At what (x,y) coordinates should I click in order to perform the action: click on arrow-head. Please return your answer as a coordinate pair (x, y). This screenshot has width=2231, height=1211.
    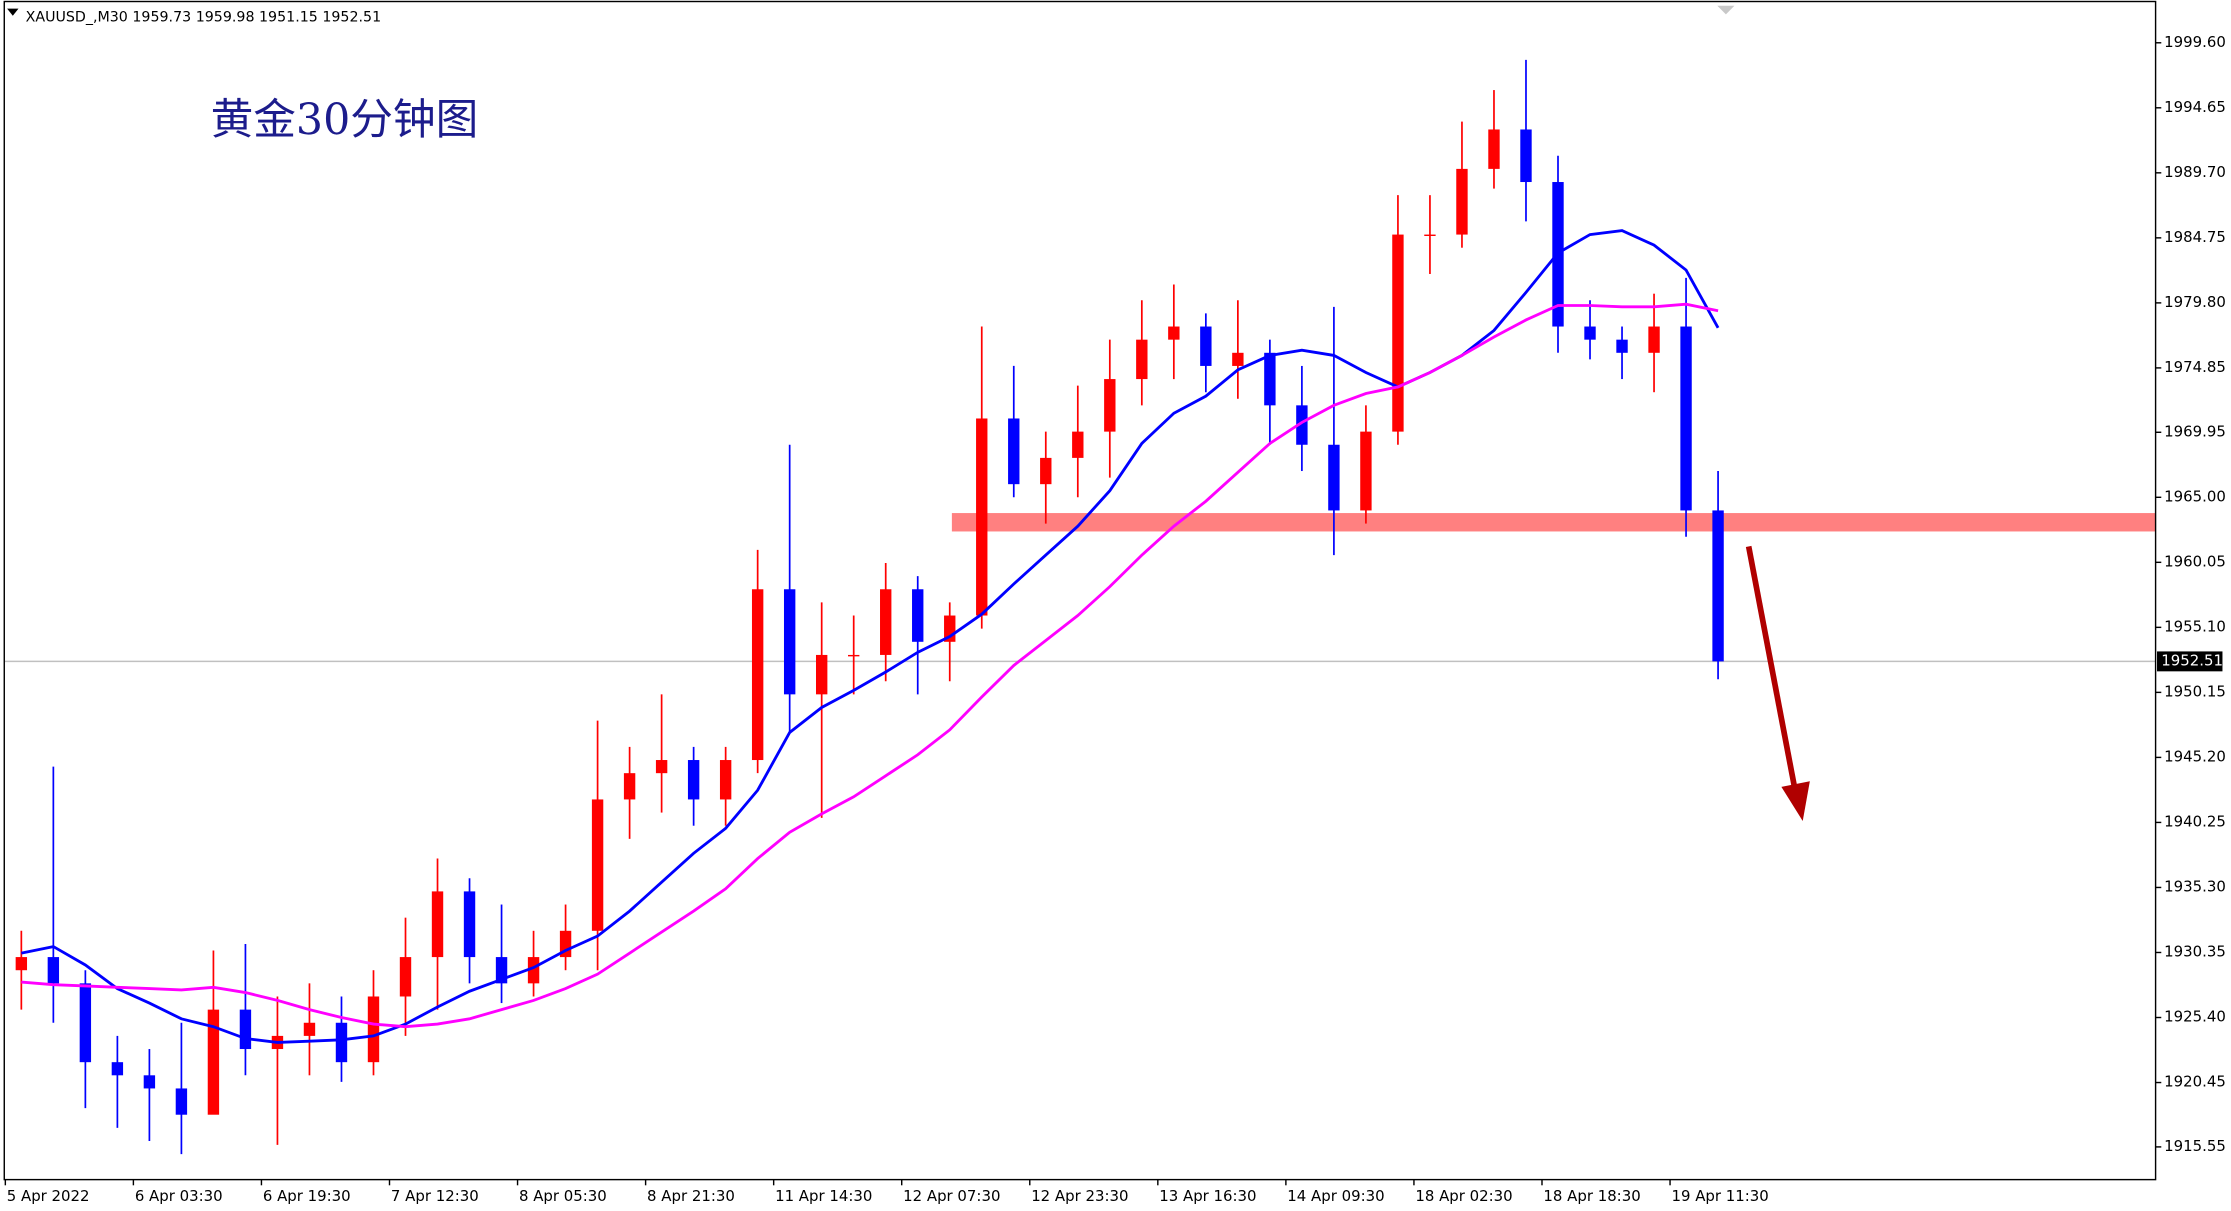
    Looking at the image, I should click on (1795, 801).